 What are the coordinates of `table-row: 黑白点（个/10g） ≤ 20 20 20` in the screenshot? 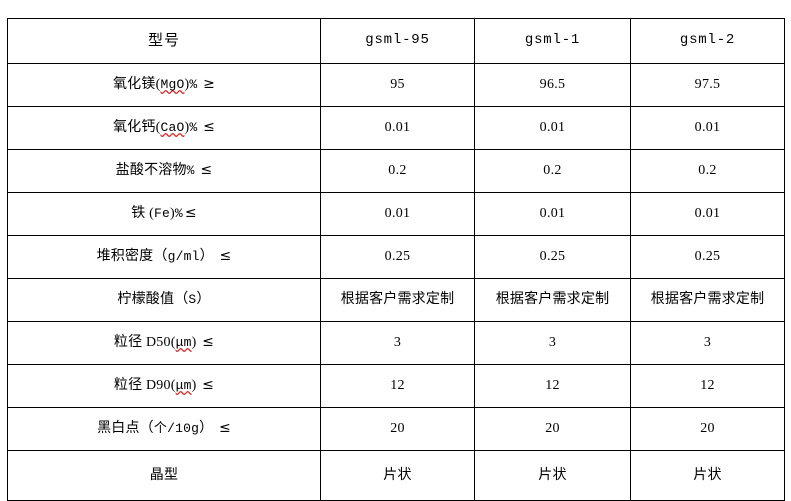 It's located at (396, 429).